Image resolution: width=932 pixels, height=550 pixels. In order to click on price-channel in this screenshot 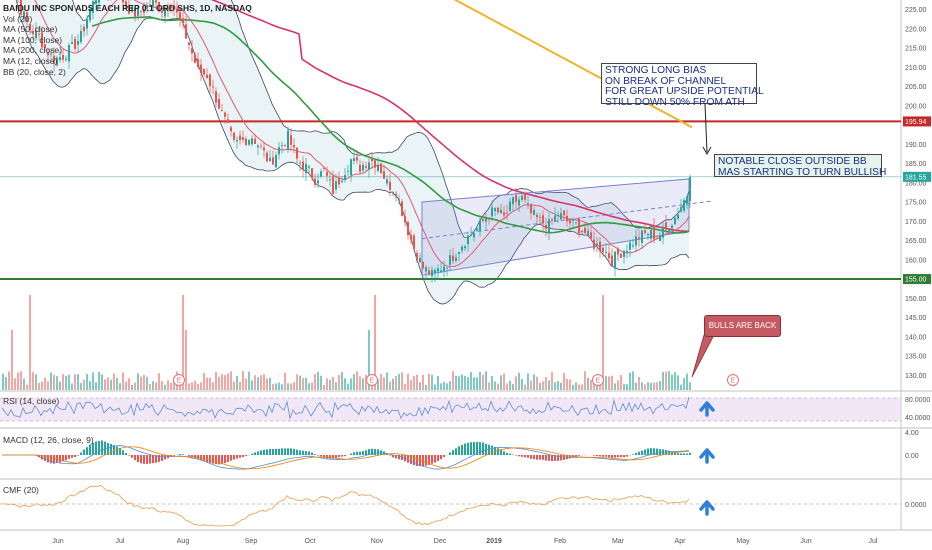, I will do `click(555, 227)`.